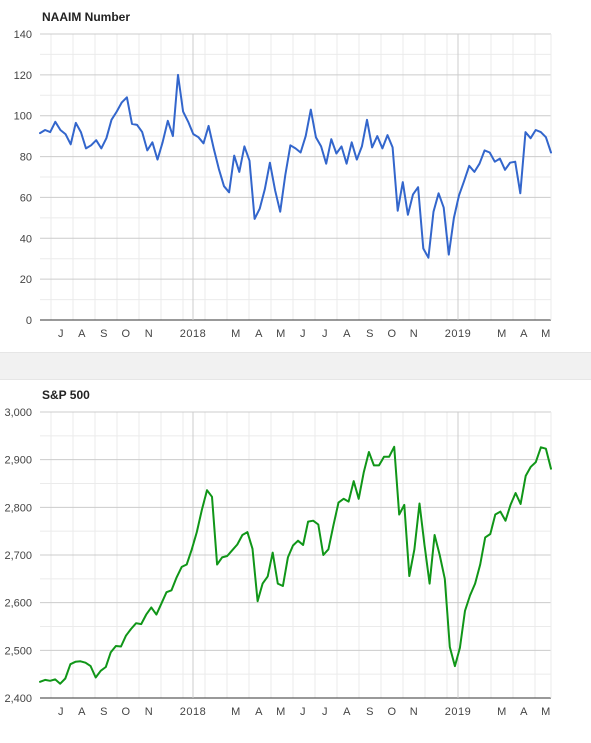  Describe the element at coordinates (295, 366) in the screenshot. I see `panel-divider` at that location.